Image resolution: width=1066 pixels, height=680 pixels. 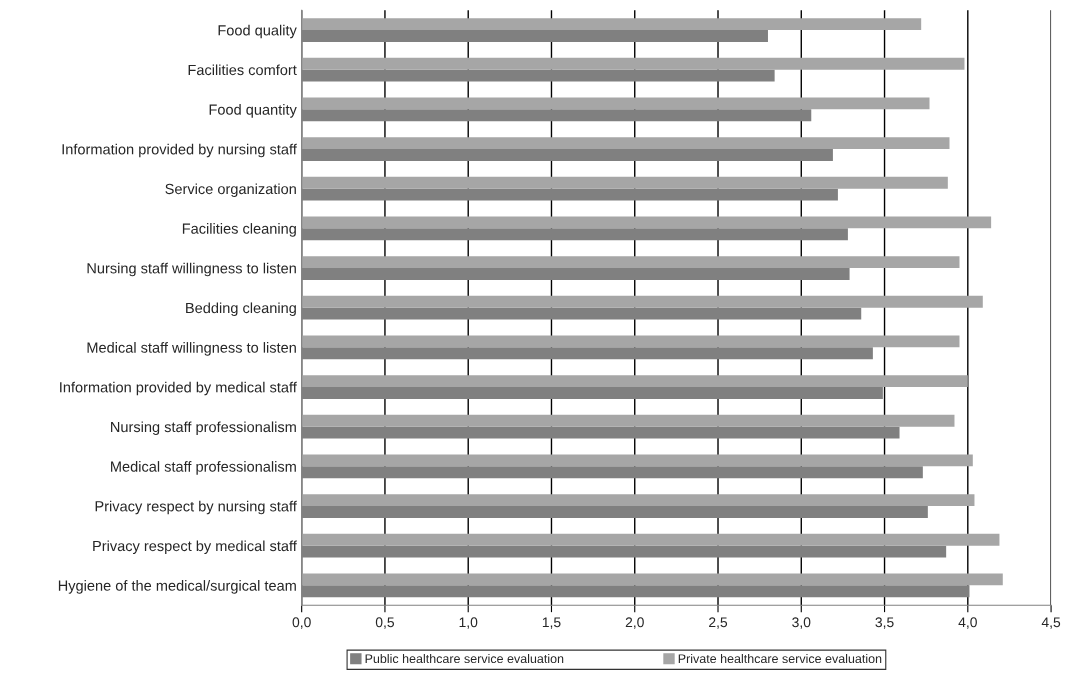 I want to click on y-tick-label: Medical staff willingness to listen, so click(x=191, y=349).